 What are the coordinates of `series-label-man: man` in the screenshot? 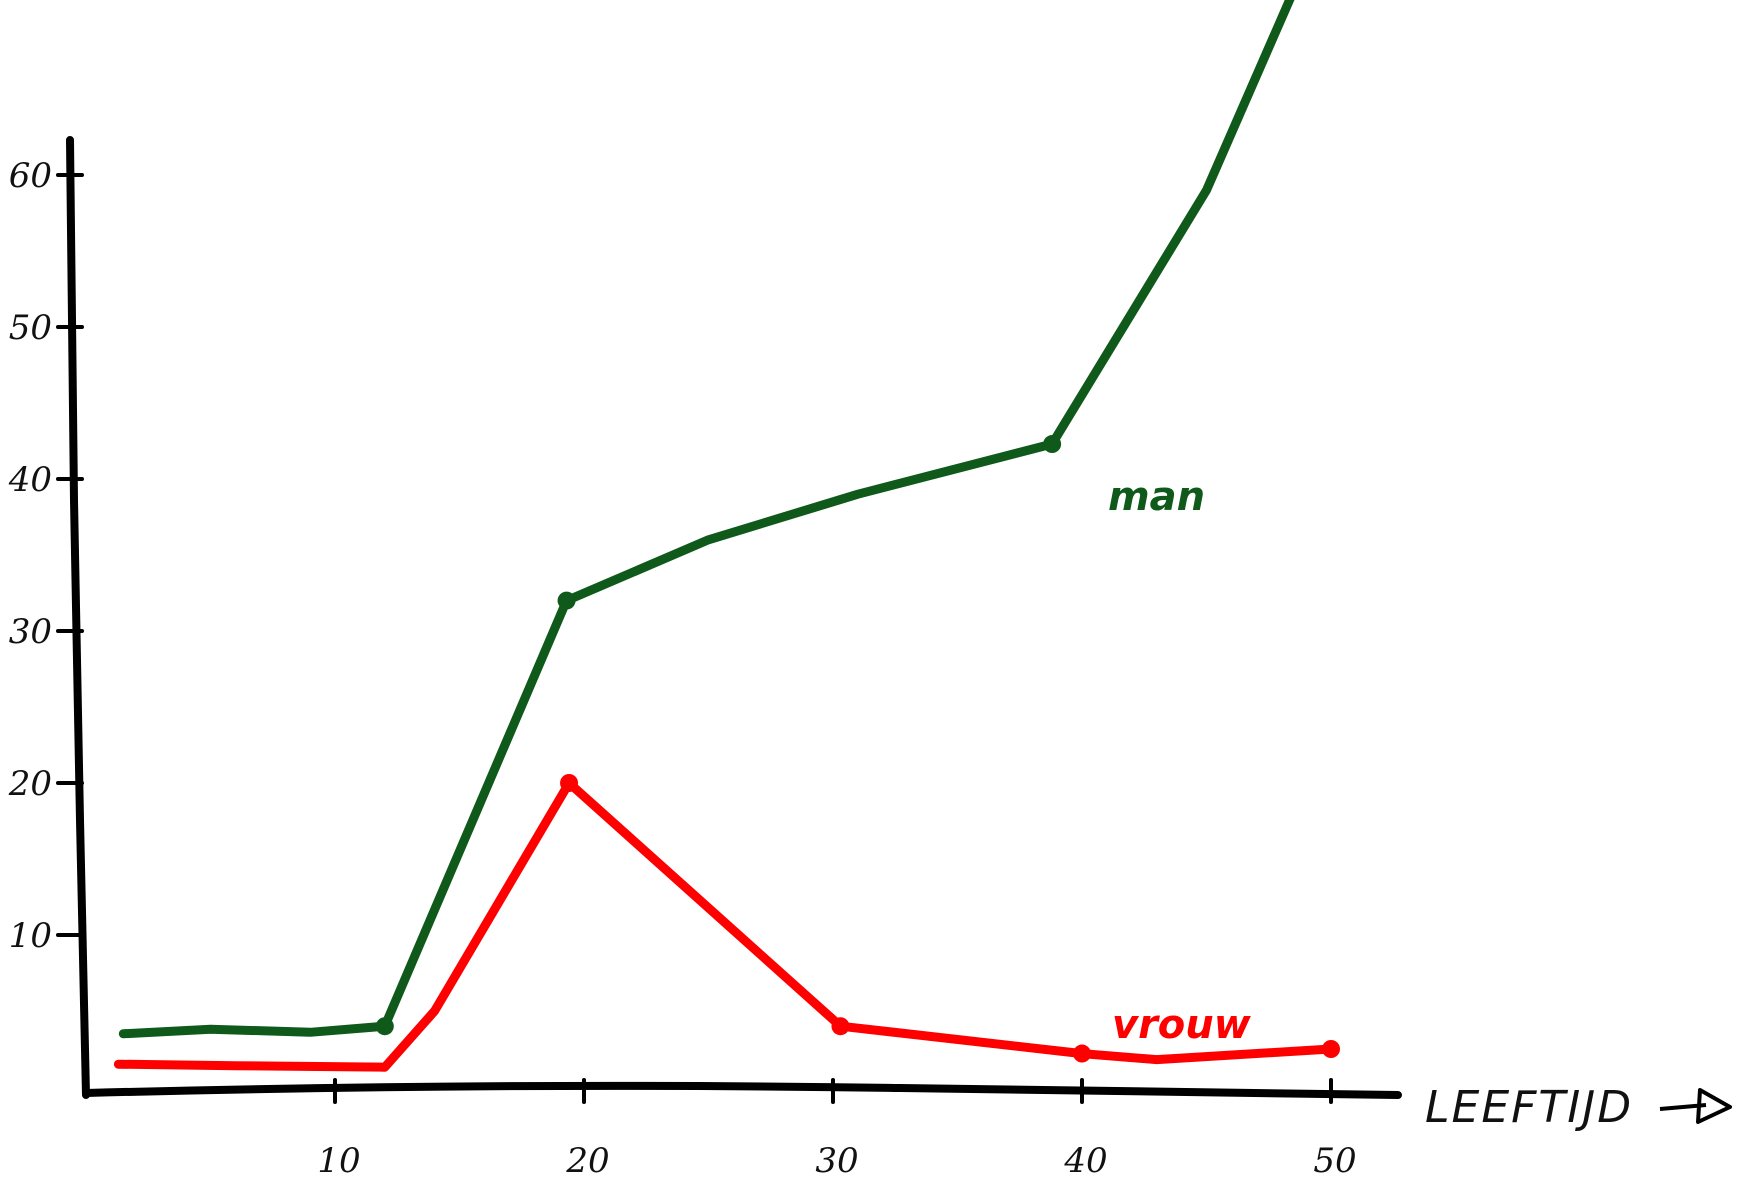 It's located at (1156, 497).